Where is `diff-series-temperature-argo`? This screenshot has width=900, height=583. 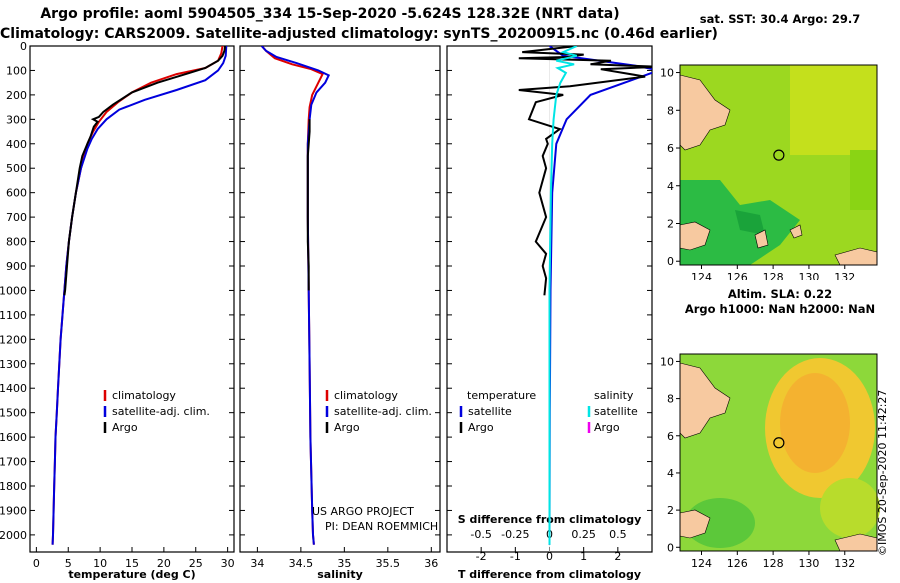 diff-series-temperature-argo is located at coordinates (585, 171).